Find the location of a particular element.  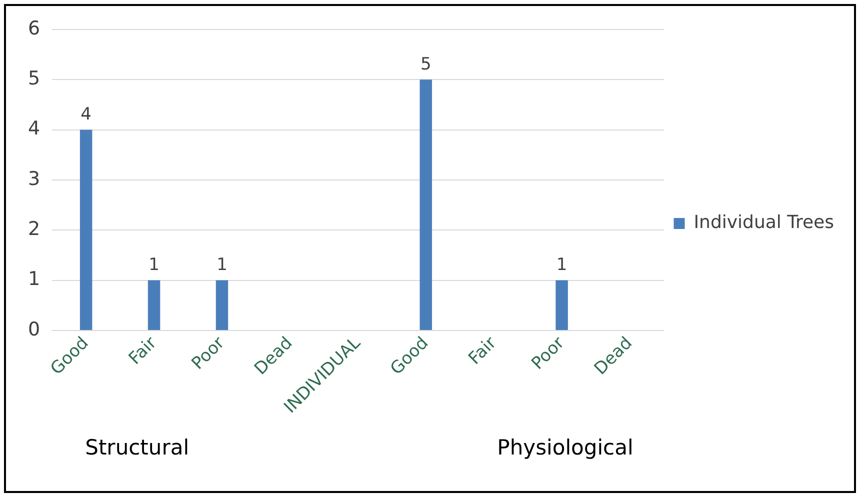

y-tick-label: 4 is located at coordinates (34, 129).